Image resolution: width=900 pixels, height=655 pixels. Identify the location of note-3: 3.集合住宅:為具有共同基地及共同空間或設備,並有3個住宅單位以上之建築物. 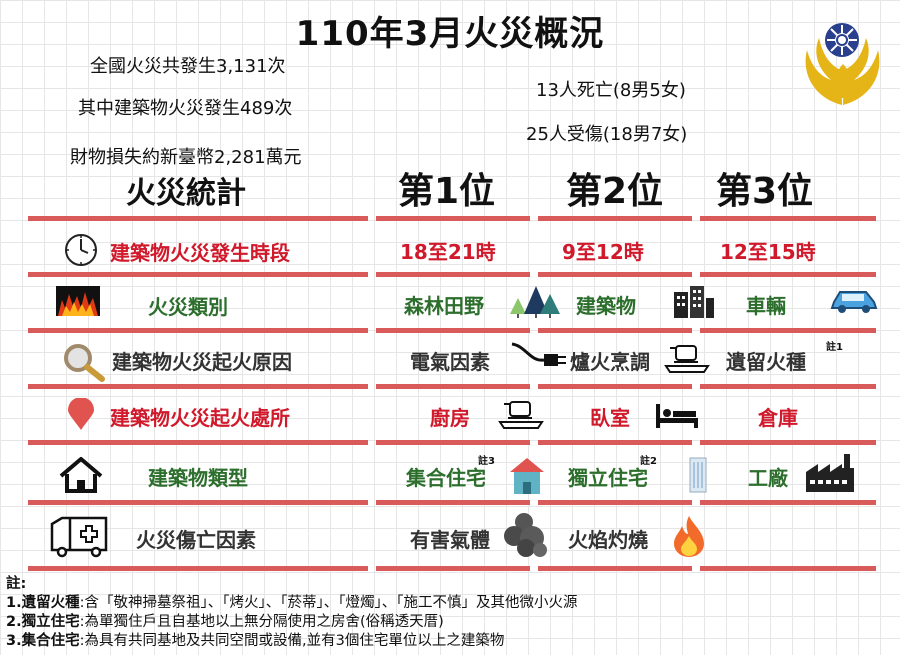
(292, 641).